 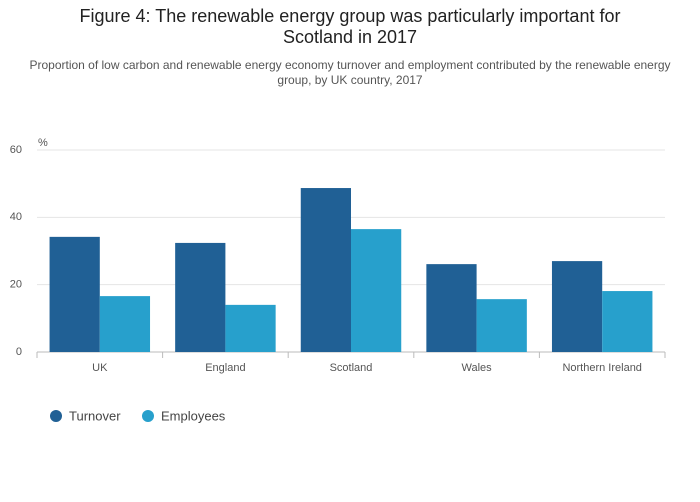 What do you see at coordinates (100, 368) in the screenshot?
I see `x-tick-label: UK` at bounding box center [100, 368].